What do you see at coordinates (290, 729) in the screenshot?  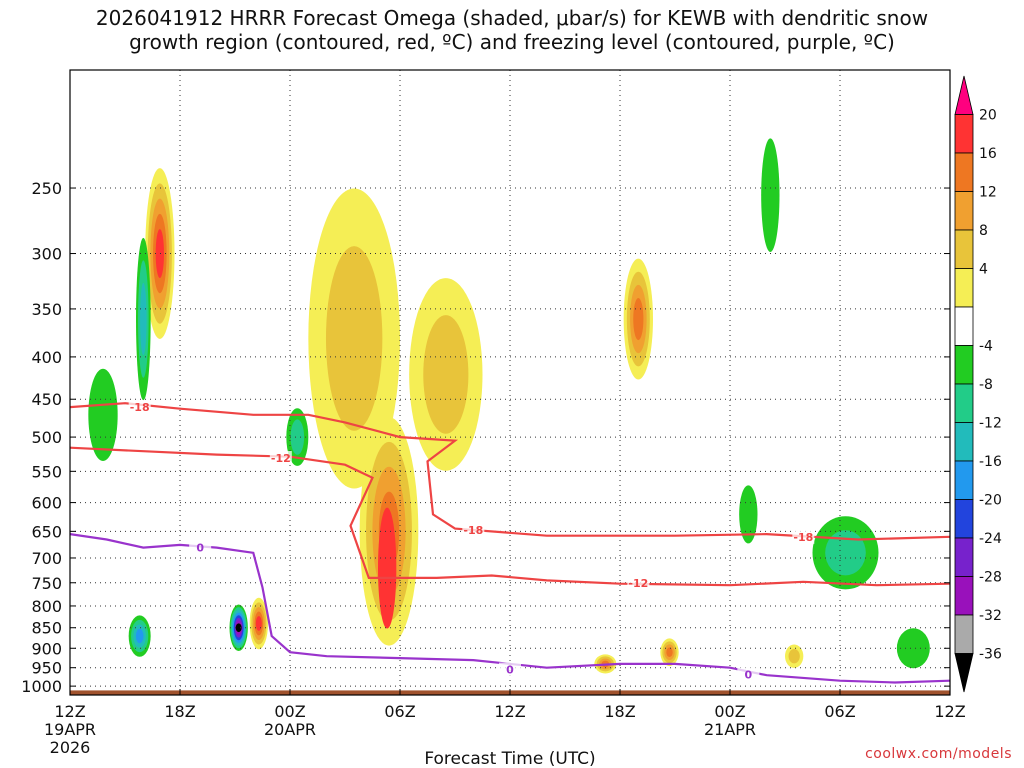 I see `x-tick-date: 20APR` at bounding box center [290, 729].